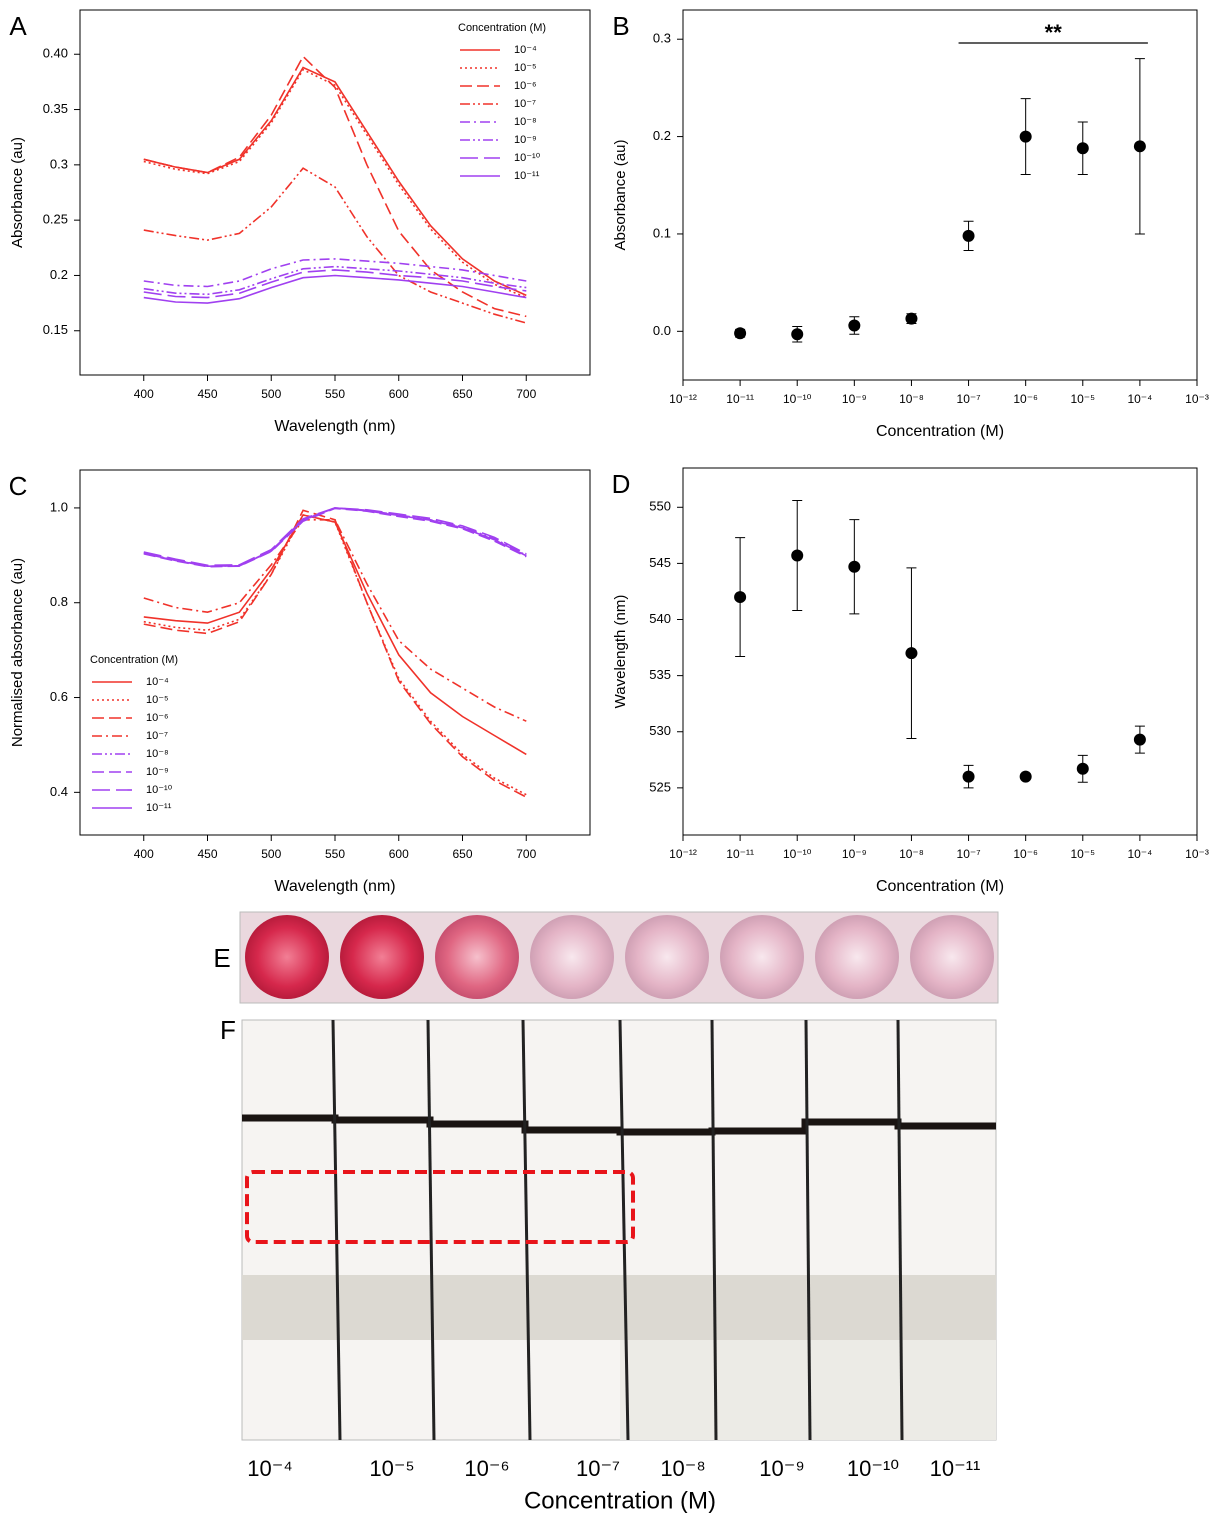  Describe the element at coordinates (660, 562) in the screenshot. I see `y-tick-label: 545` at that location.